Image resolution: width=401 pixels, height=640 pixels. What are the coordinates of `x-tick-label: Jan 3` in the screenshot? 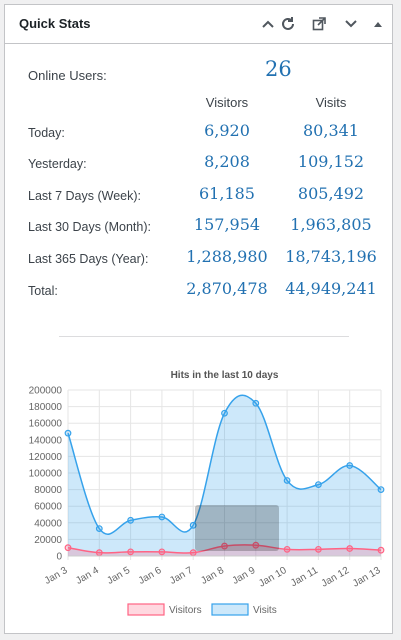 It's located at (56, 576).